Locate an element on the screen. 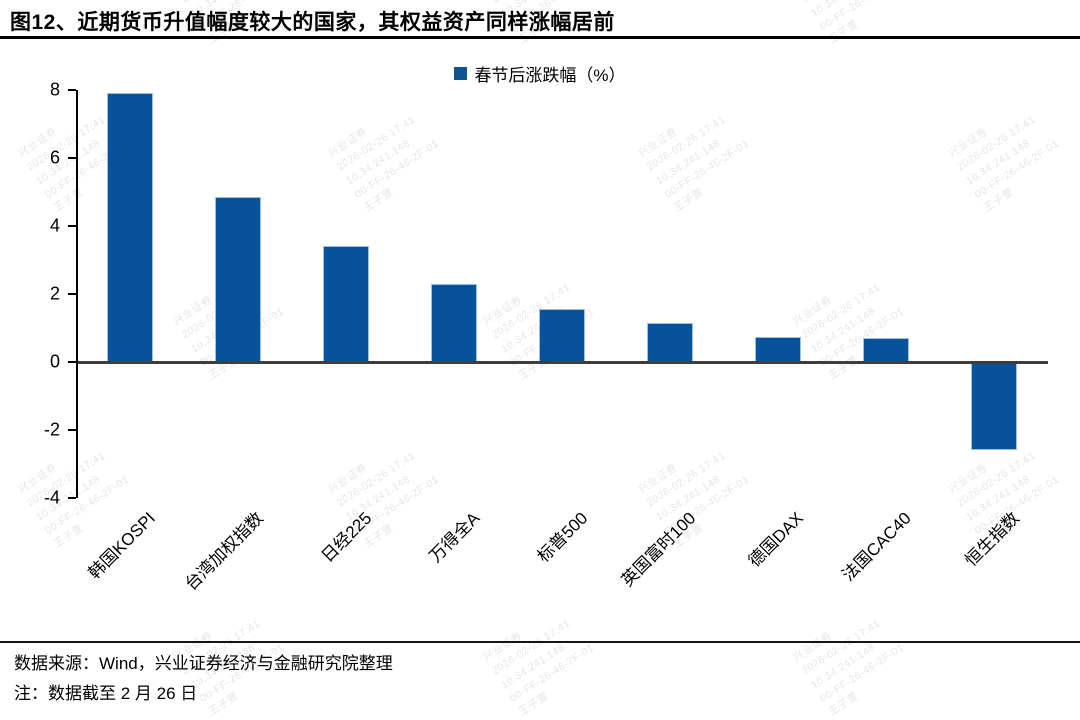 The height and width of the screenshot is (720, 1080). x-label-日经225: 日经225 is located at coordinates (346, 537).